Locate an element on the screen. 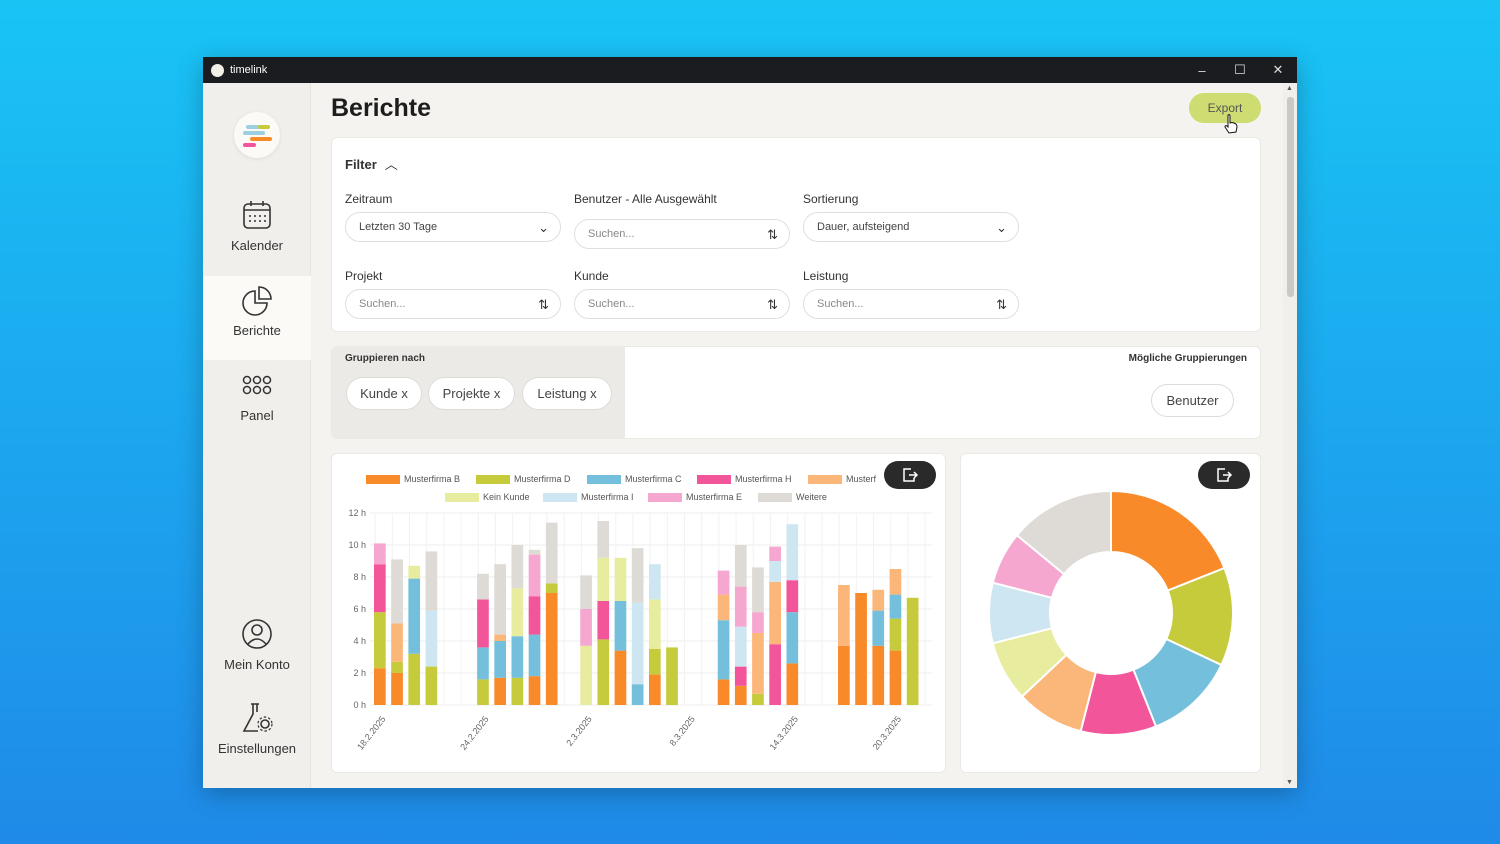 Image resolution: width=1500 pixels, height=844 pixels. maximize-button: ☐ is located at coordinates (1240, 69).